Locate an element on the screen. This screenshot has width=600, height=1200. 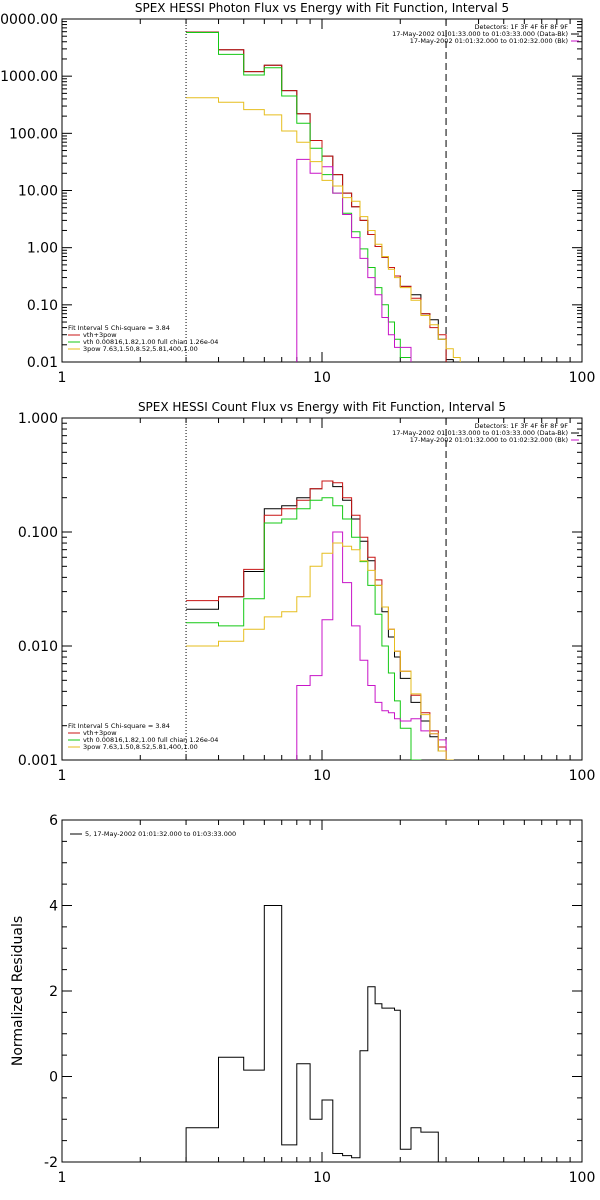
y-tick-label: 1000.00 is located at coordinates (29, 77).